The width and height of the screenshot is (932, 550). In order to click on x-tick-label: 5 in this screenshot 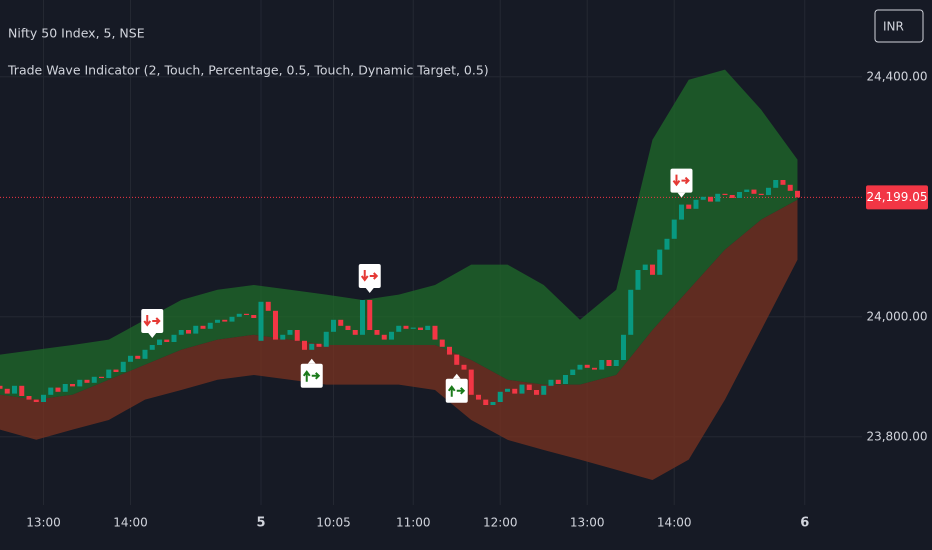, I will do `click(260, 523)`.